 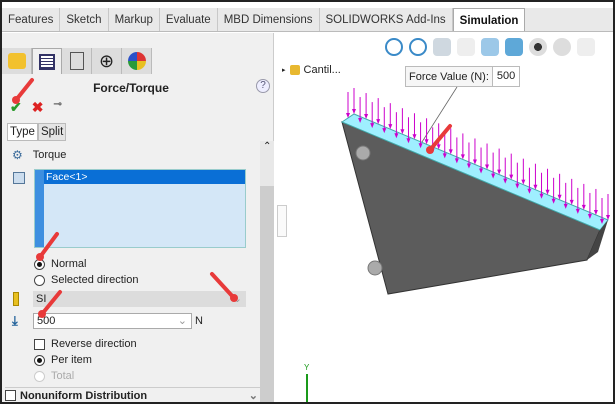 I want to click on previous-view-icon, so click(x=442, y=47).